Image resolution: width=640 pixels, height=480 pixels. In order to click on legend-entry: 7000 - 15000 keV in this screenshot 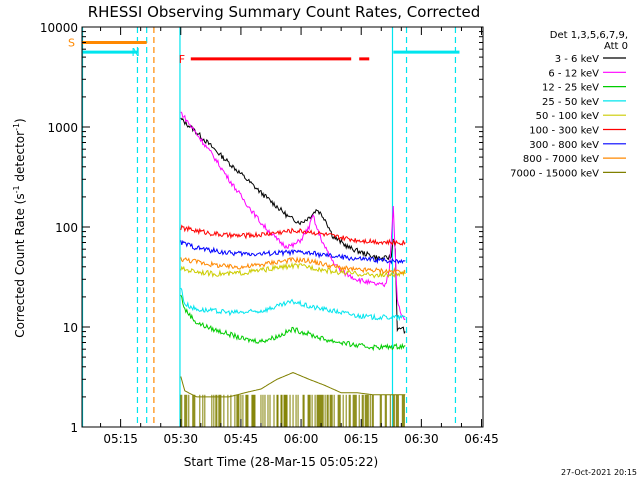, I will do `click(554, 173)`.